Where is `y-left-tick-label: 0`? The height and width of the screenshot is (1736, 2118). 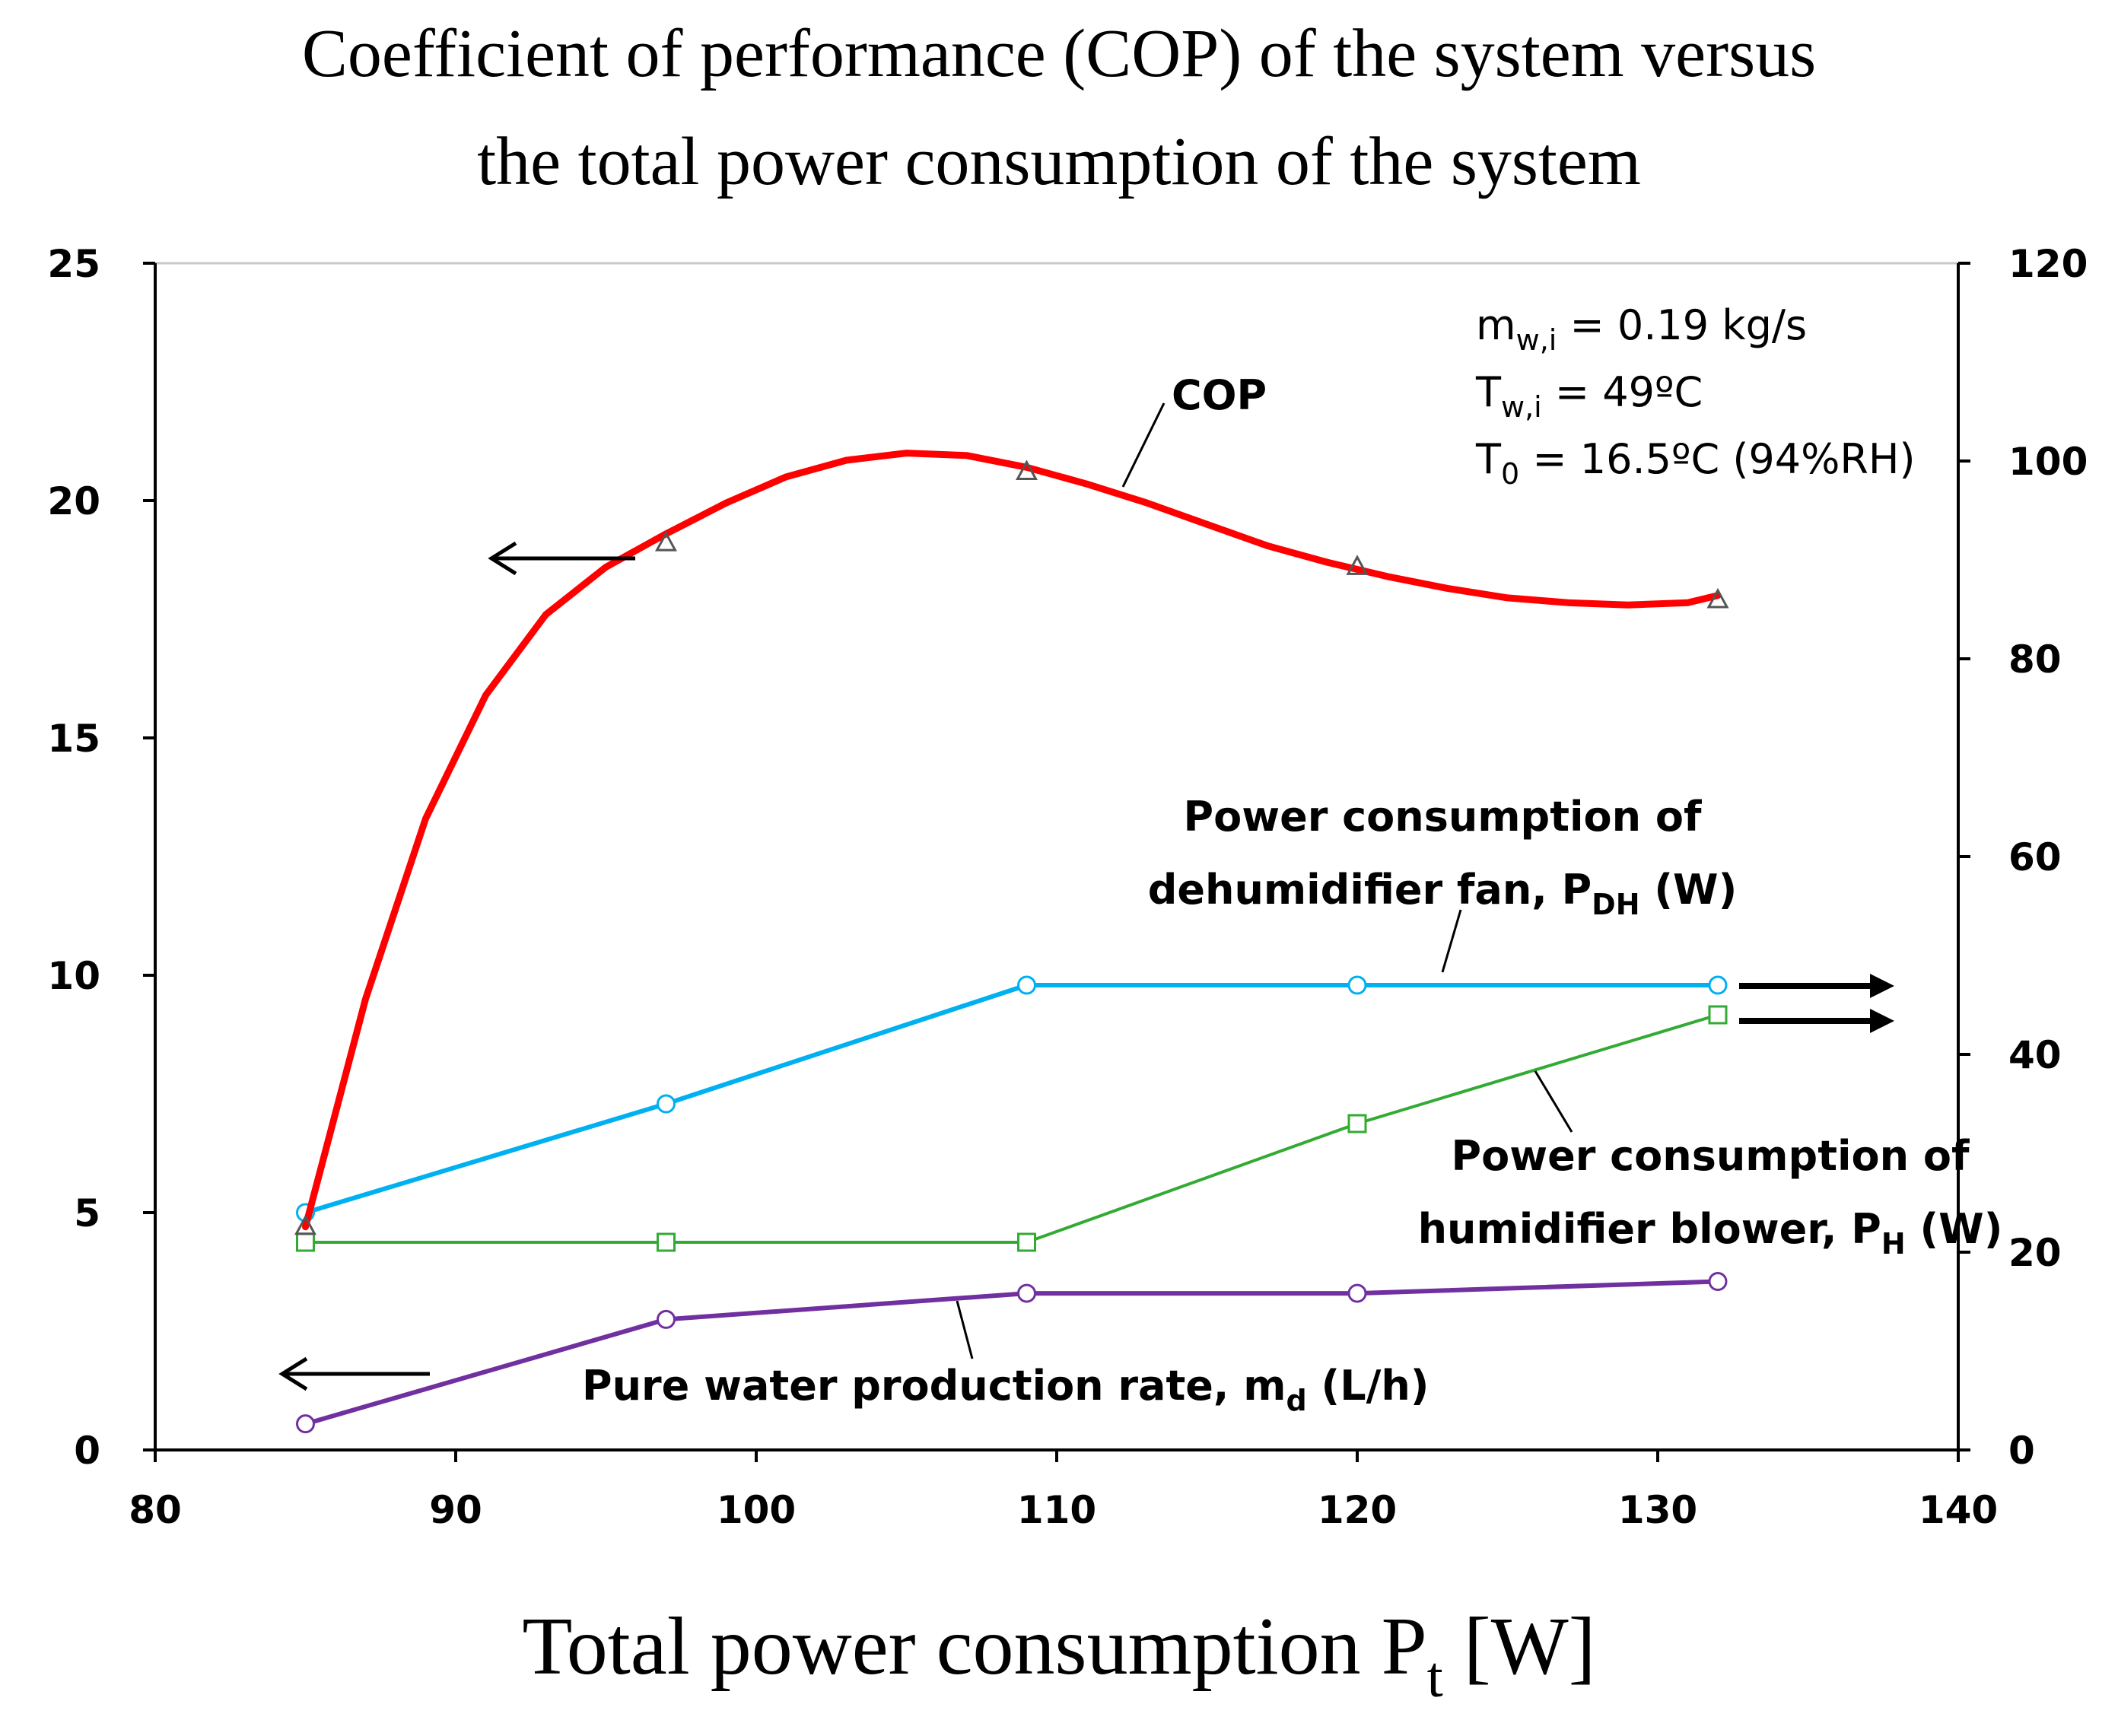
y-left-tick-label: 0 is located at coordinates (87, 1451).